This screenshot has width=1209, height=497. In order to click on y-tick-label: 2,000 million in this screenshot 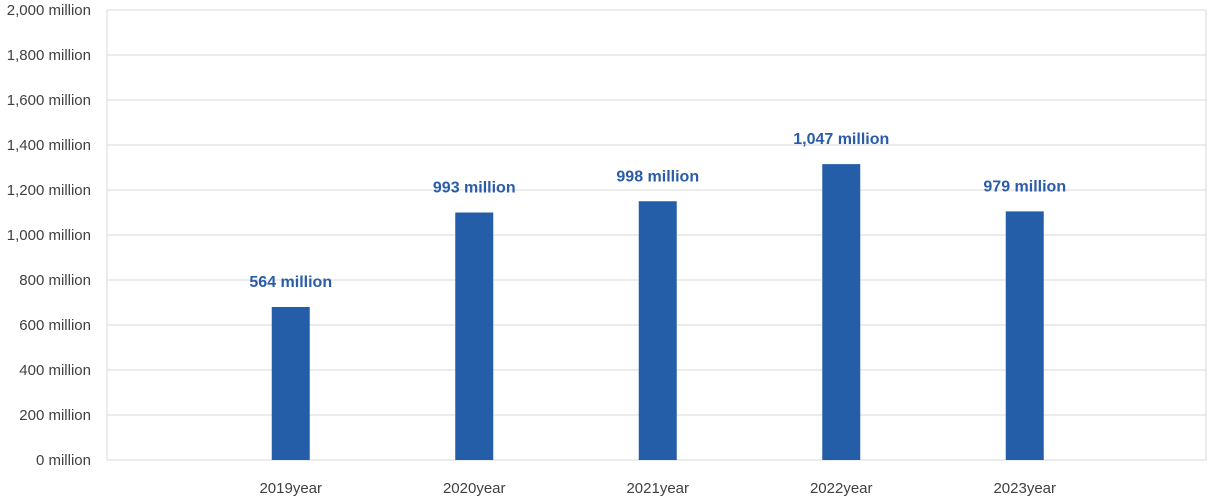, I will do `click(49, 10)`.